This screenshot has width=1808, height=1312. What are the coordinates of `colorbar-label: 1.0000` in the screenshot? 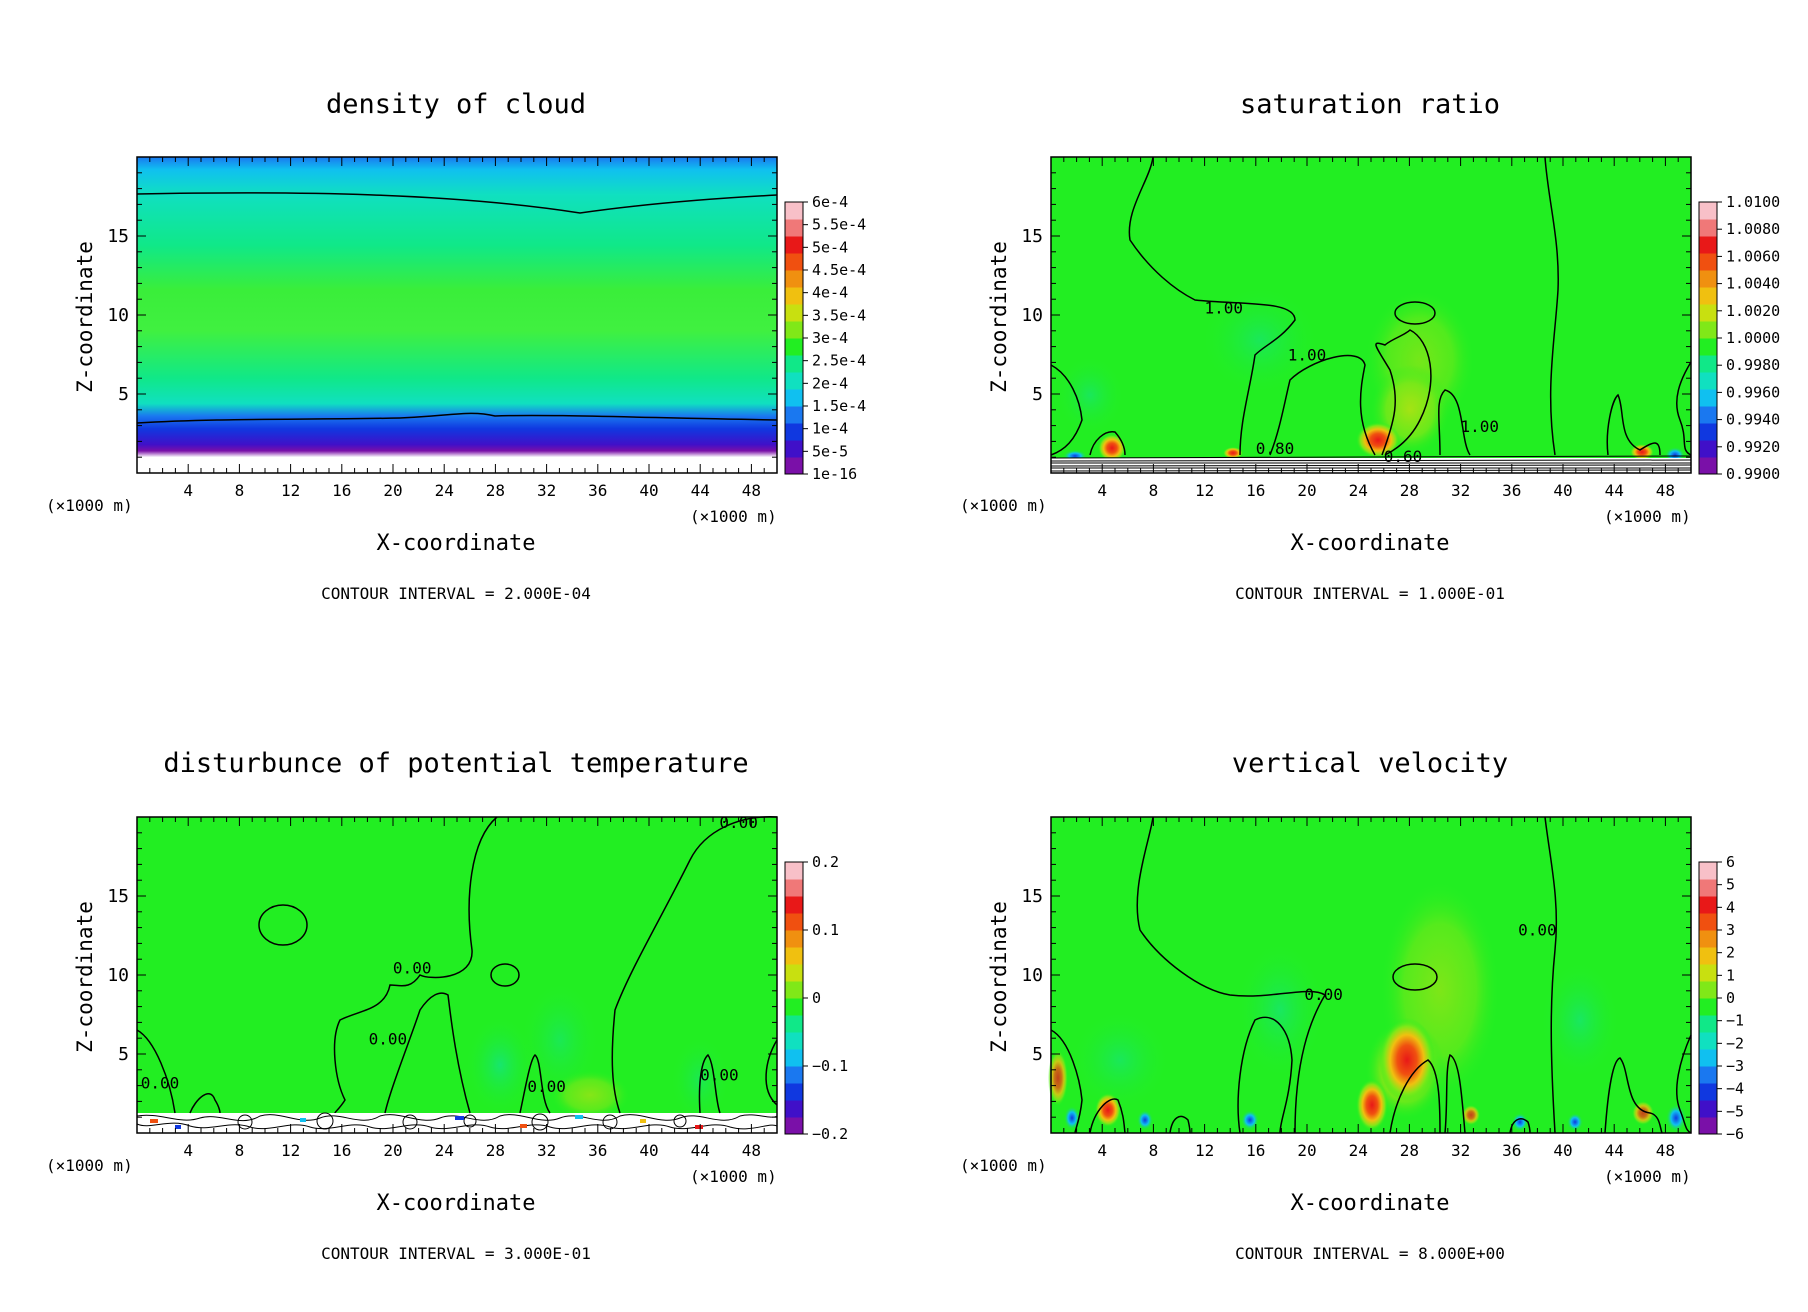 It's located at (1753, 338).